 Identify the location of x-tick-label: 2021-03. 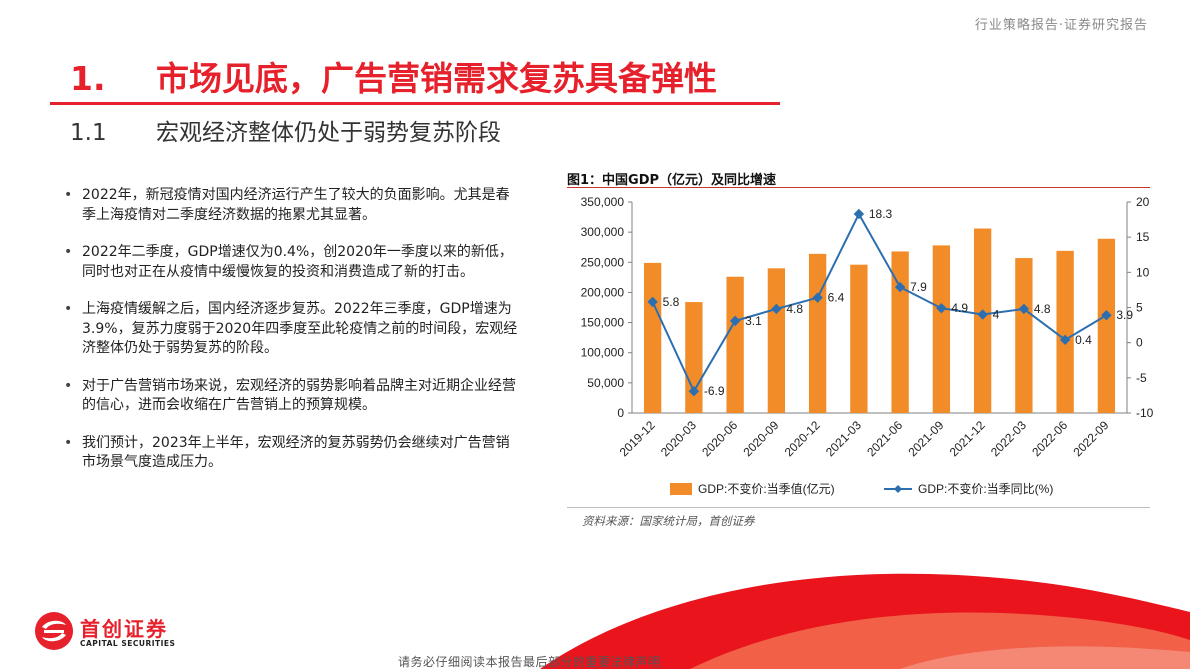
(843, 438).